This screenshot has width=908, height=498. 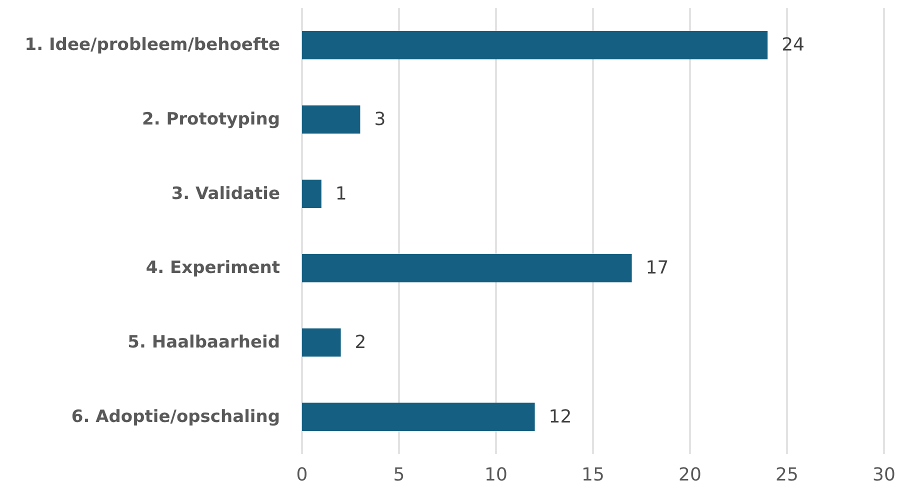 What do you see at coordinates (341, 193) in the screenshot?
I see `data-label: 1` at bounding box center [341, 193].